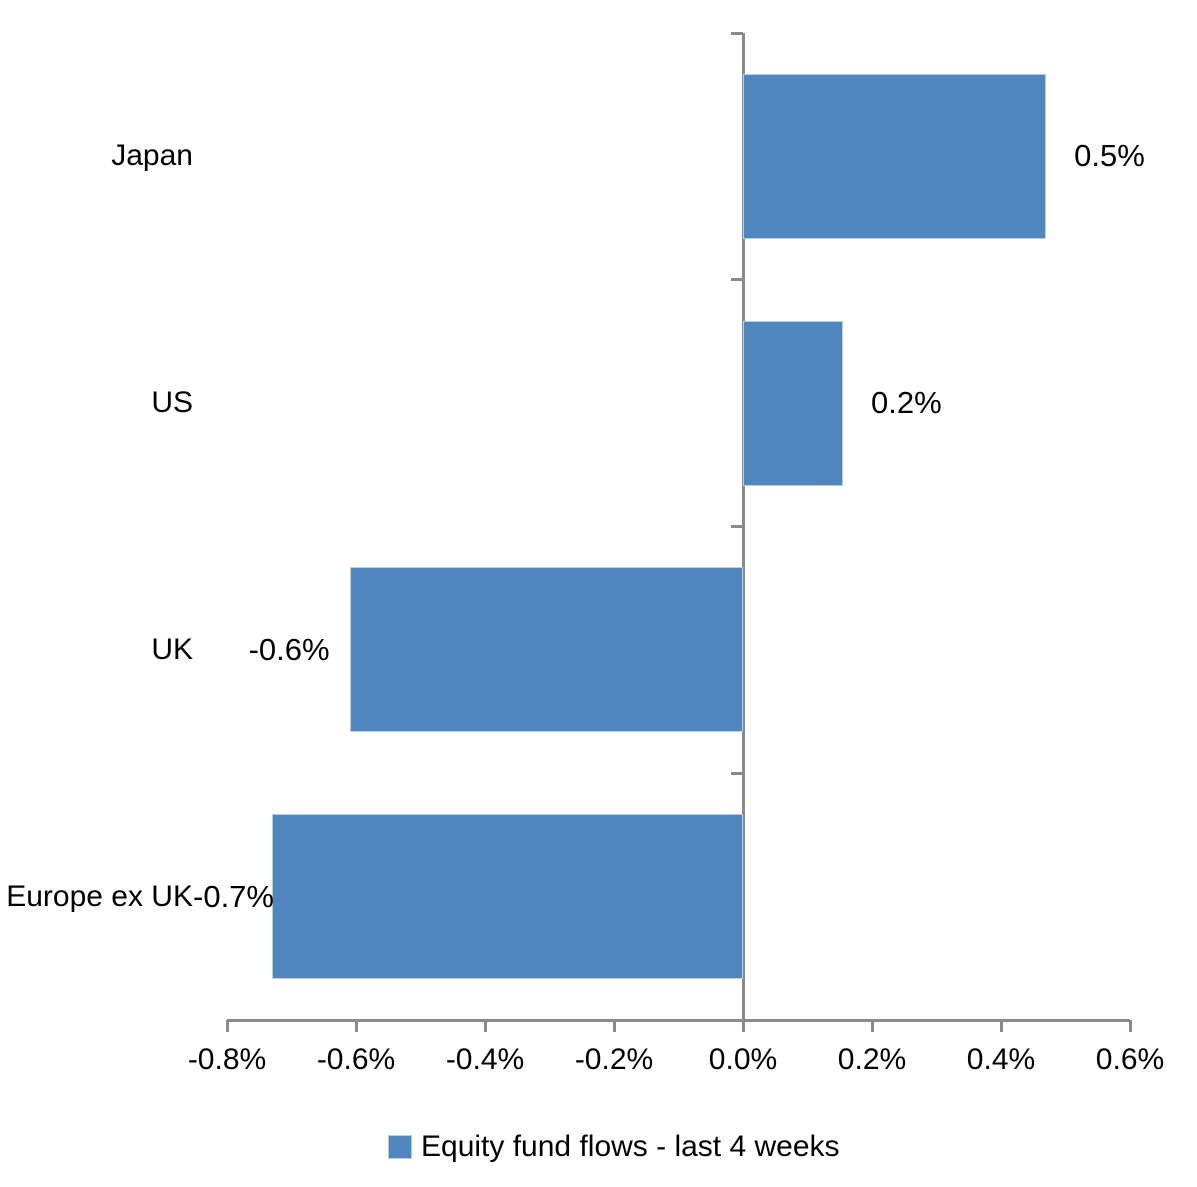 The width and height of the screenshot is (1197, 1187). I want to click on x-axis-tick-label: 0.2%, so click(872, 1059).